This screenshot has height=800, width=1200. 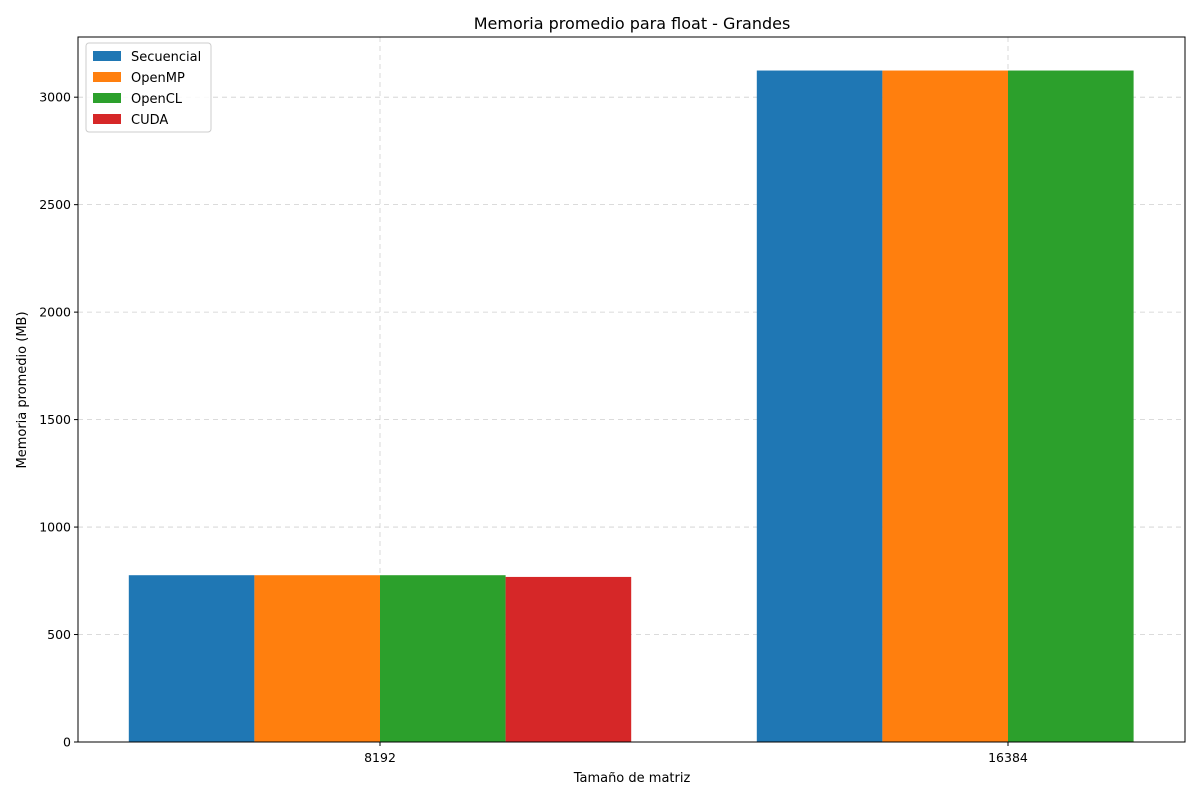 What do you see at coordinates (55, 312) in the screenshot?
I see `y-tick-label: 2000` at bounding box center [55, 312].